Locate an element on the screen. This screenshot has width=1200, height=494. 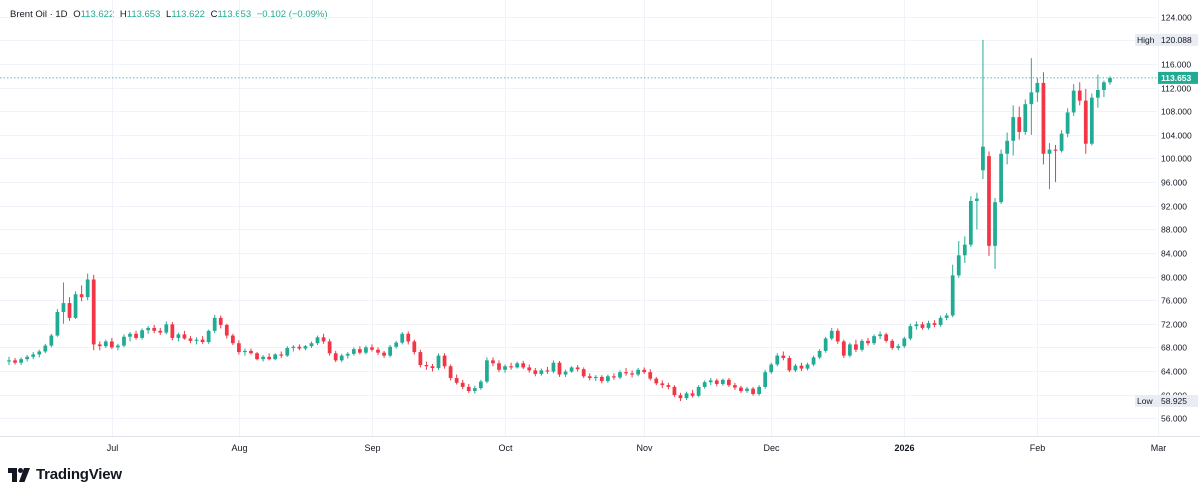
y-tick-label: 112.000 is located at coordinates (1176, 89).